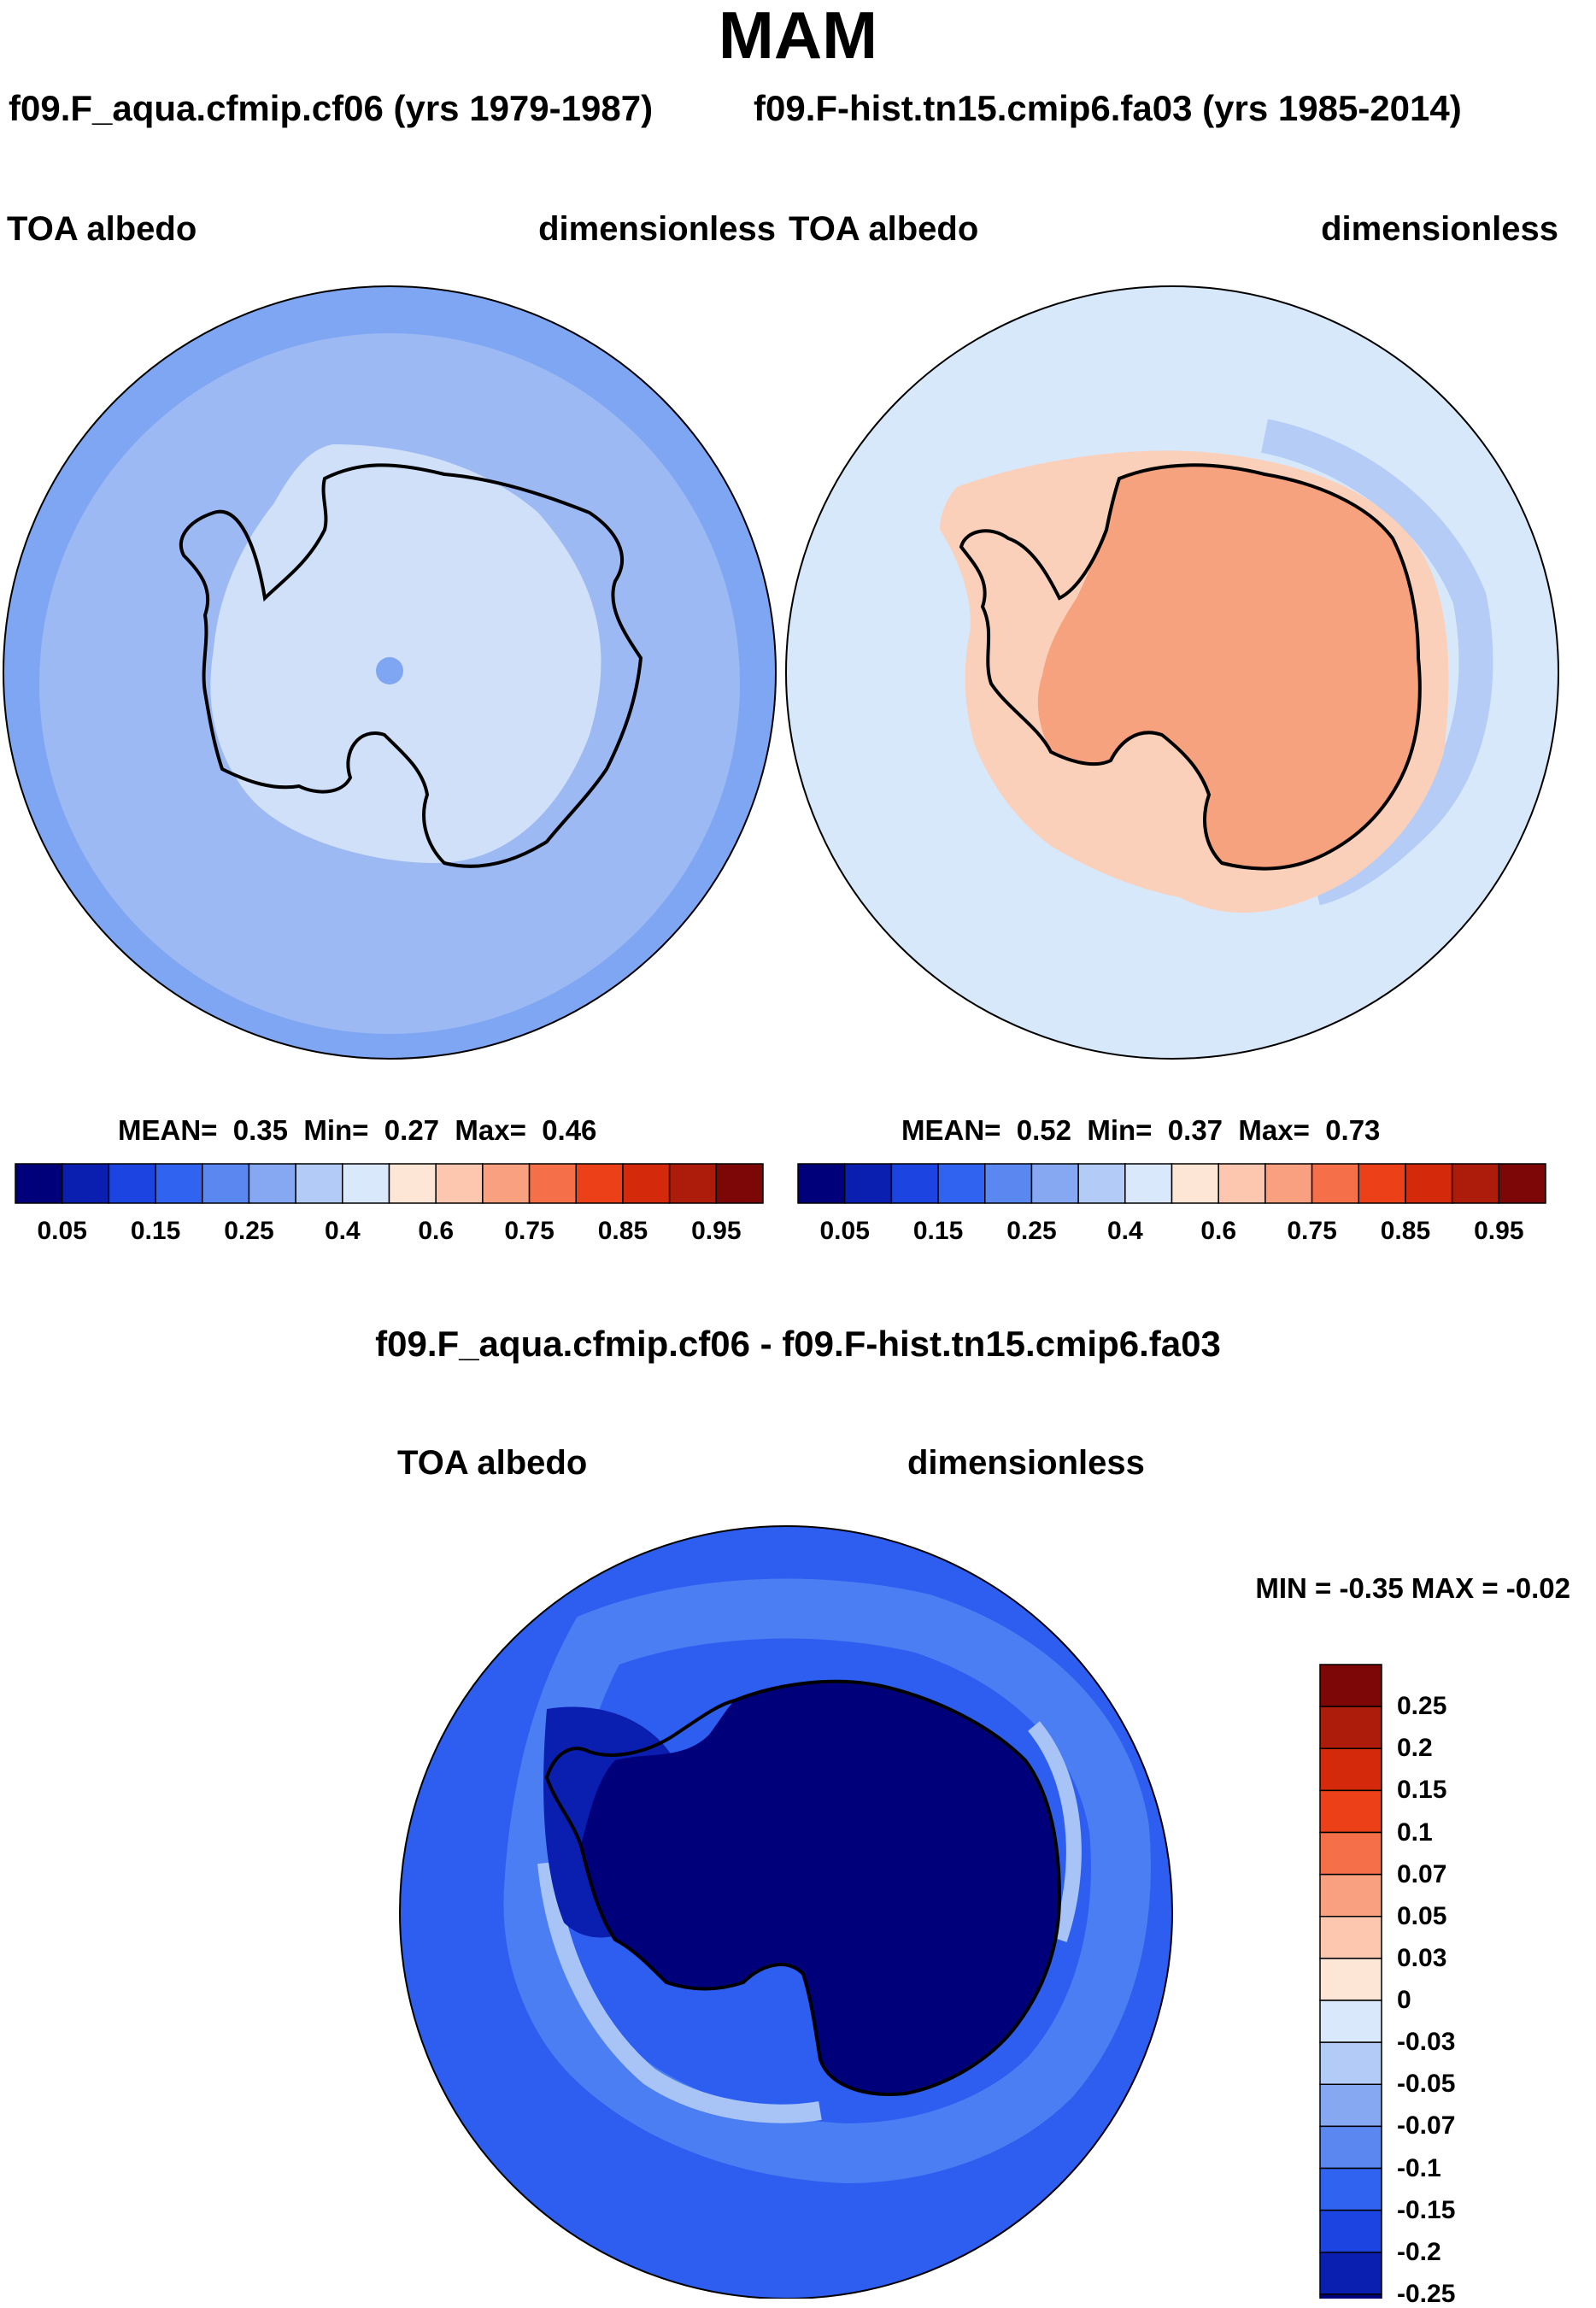 This screenshot has height=2308, width=1596. What do you see at coordinates (1422, 1915) in the screenshot?
I see `diff-colorbar-tick-label: 0.05` at bounding box center [1422, 1915].